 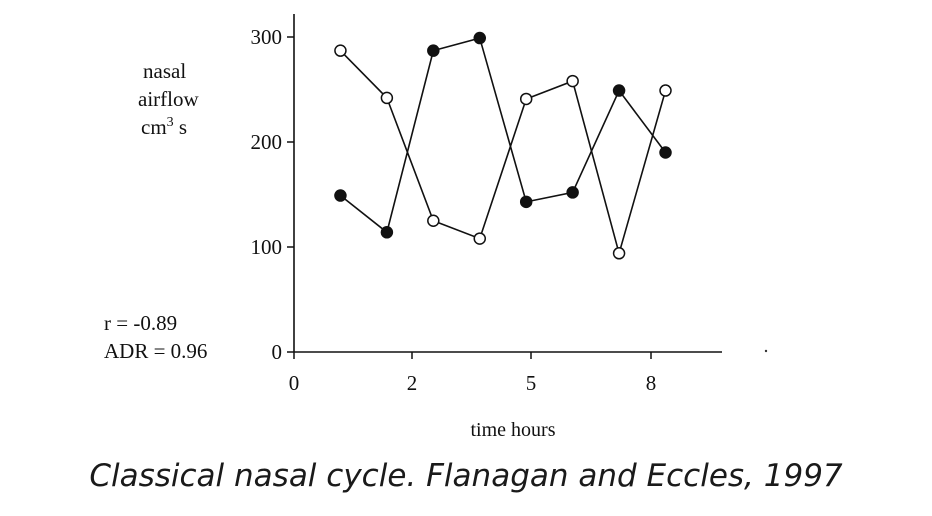 What do you see at coordinates (267, 37) in the screenshot?
I see `y-tick-label: 300` at bounding box center [267, 37].